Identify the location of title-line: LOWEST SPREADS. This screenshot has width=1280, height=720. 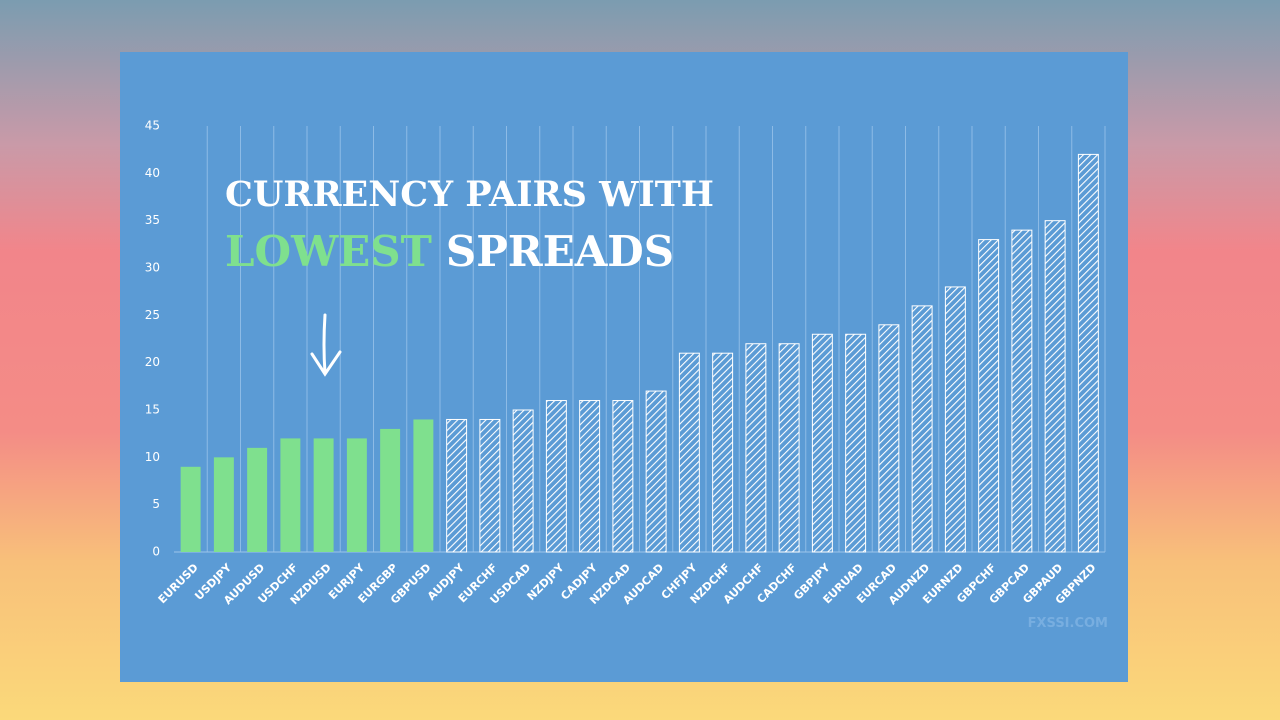
(449, 251).